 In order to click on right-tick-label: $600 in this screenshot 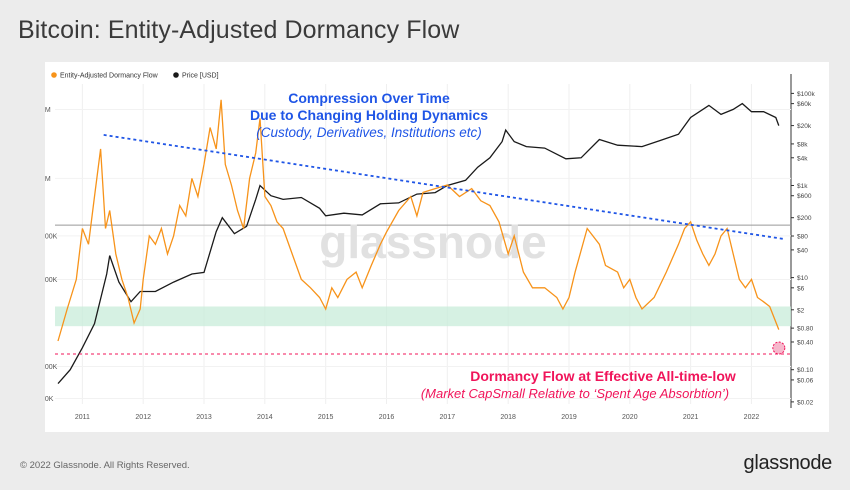, I will do `click(804, 196)`.